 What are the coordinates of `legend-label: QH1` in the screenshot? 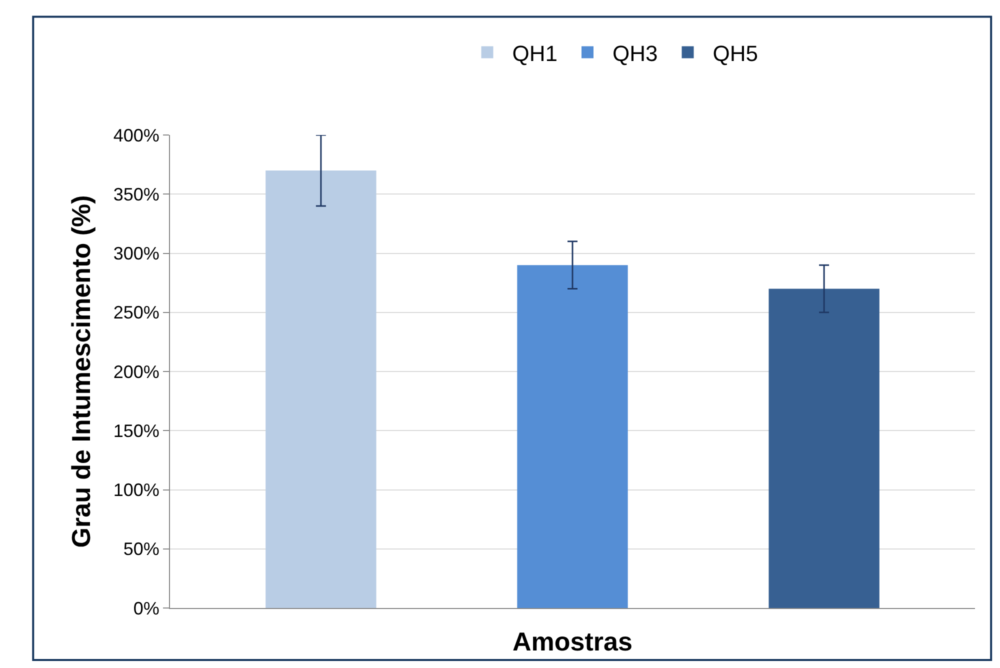 It's located at (535, 53).